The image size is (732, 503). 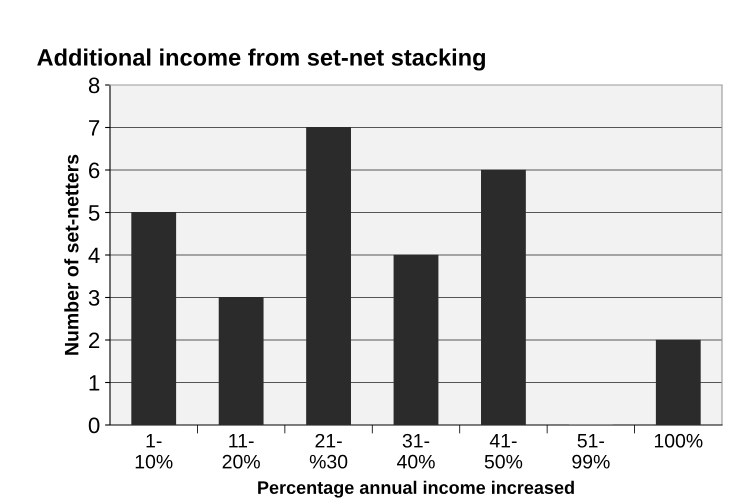 What do you see at coordinates (94, 256) in the screenshot?
I see `y-tick-label: 4` at bounding box center [94, 256].